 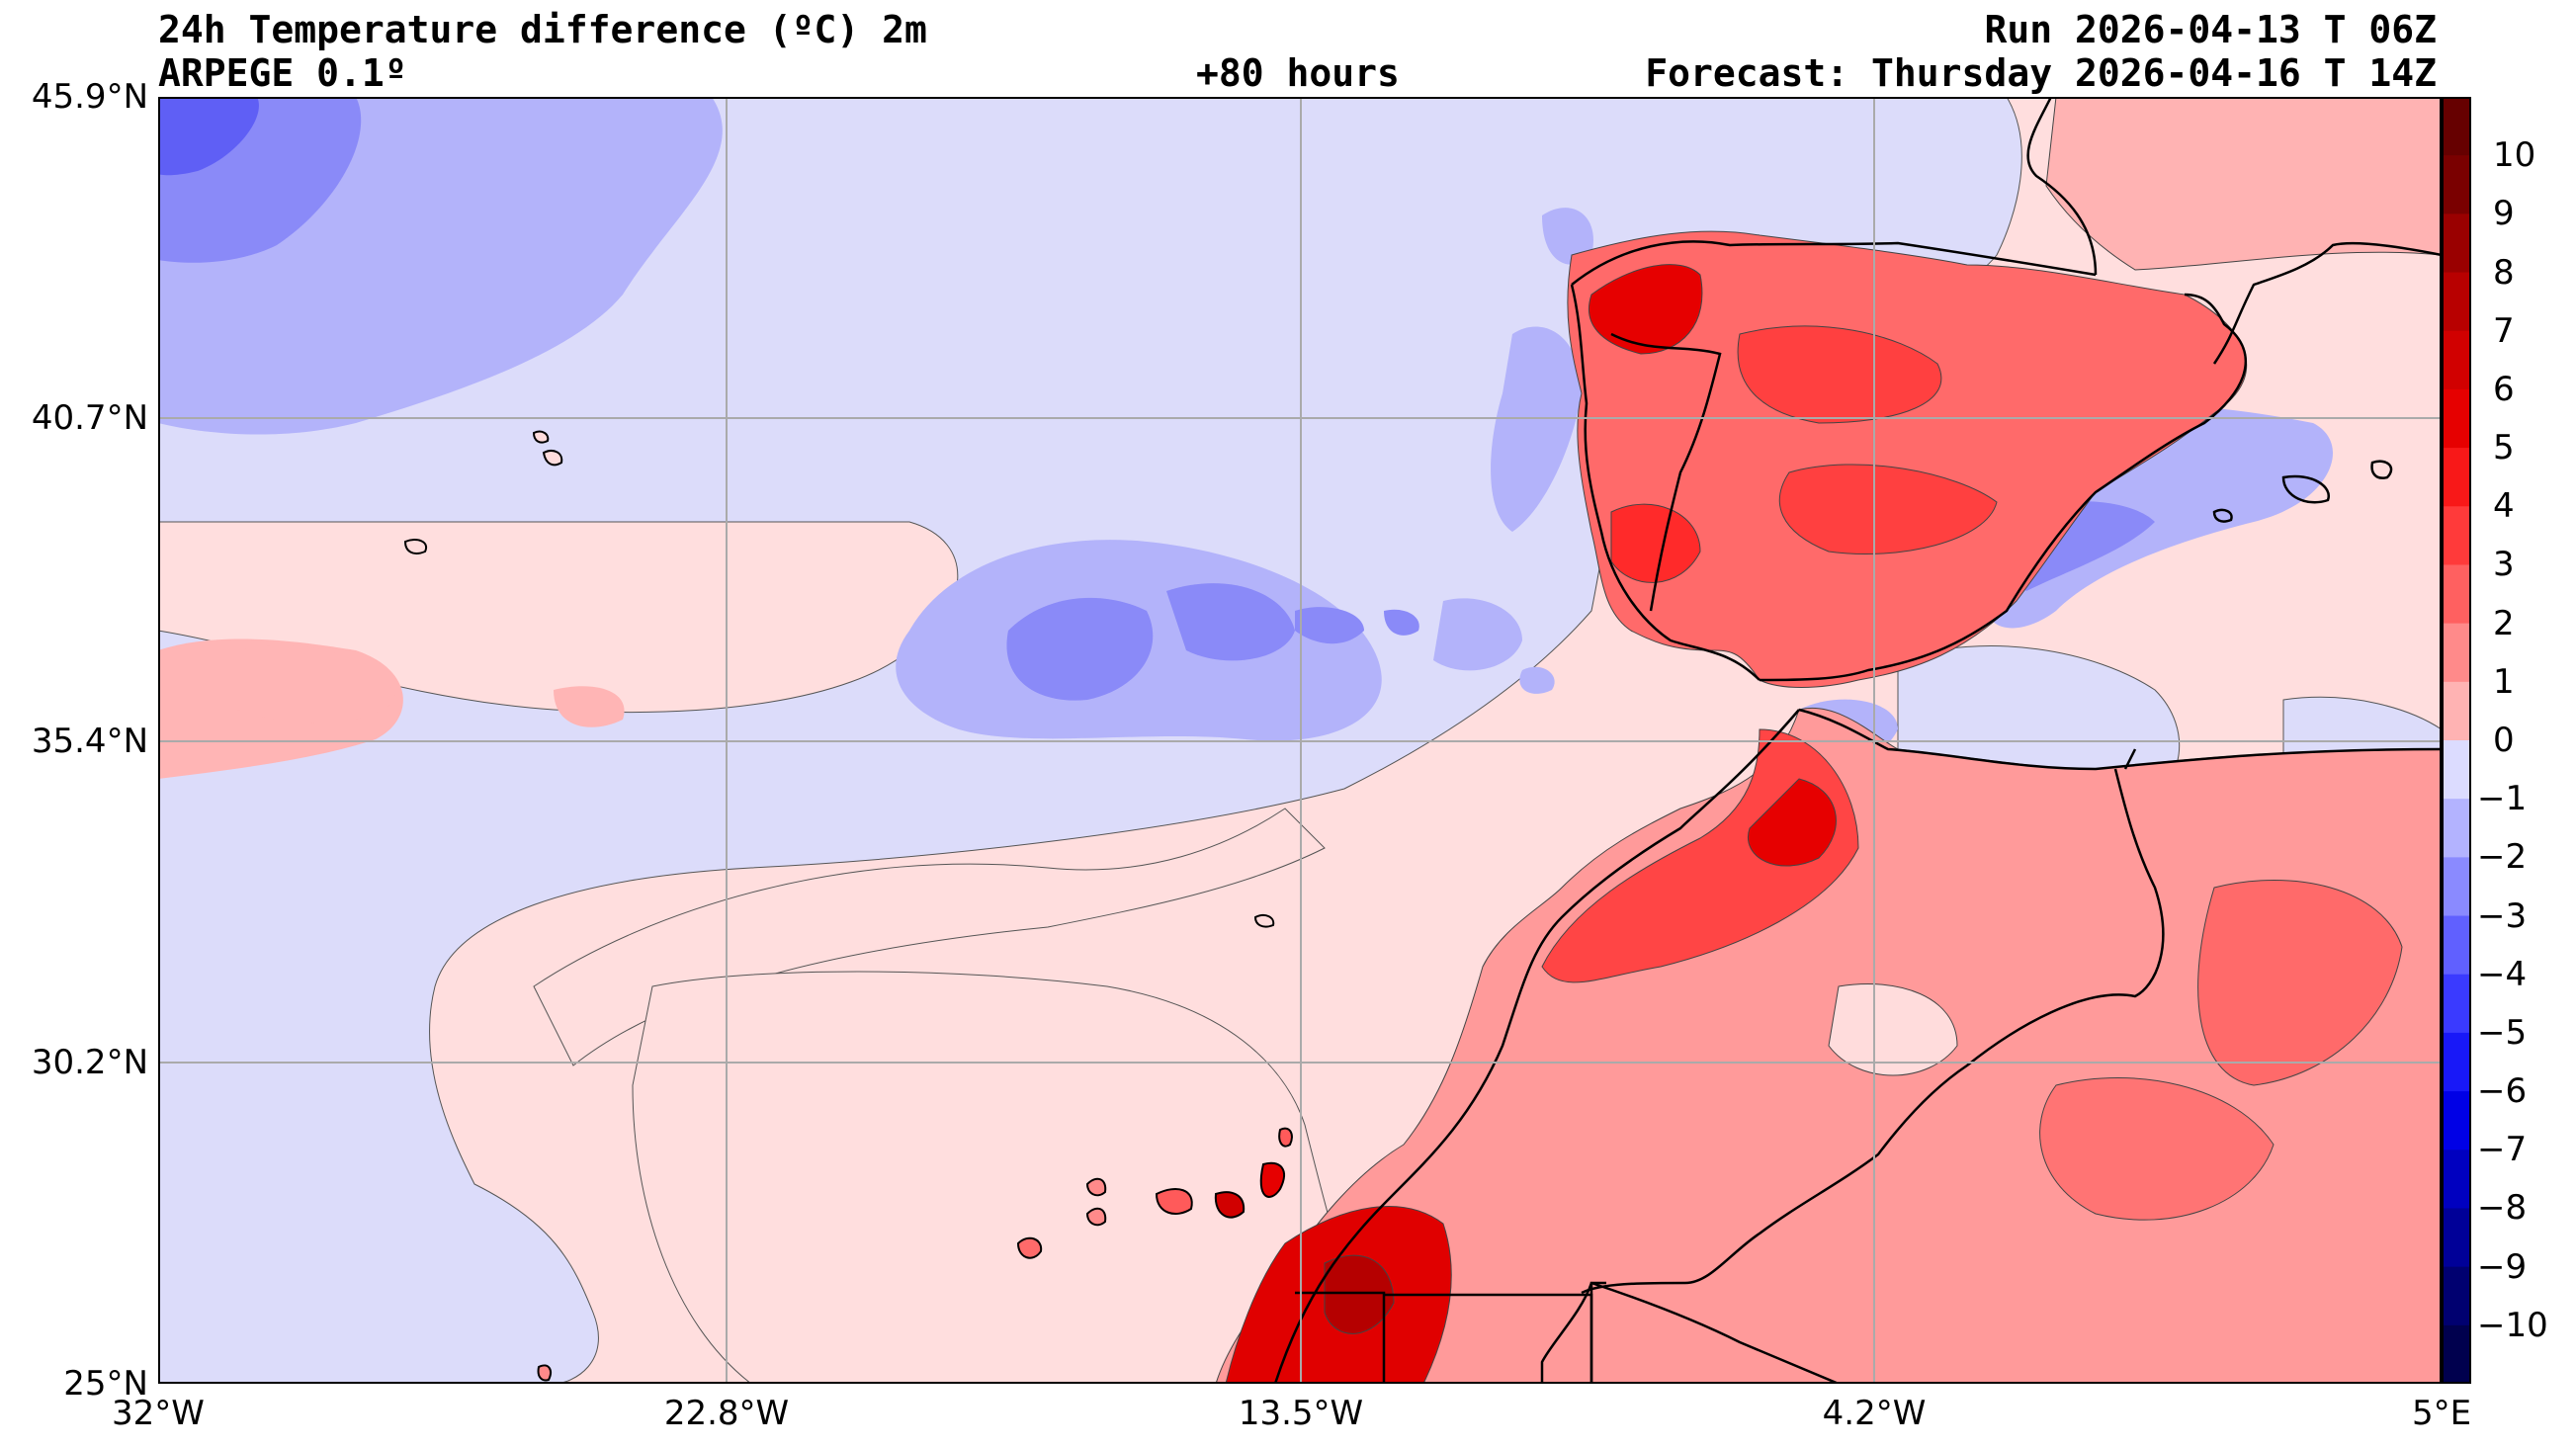 I want to click on field-warm-ocean-patches, so click(x=391, y=709).